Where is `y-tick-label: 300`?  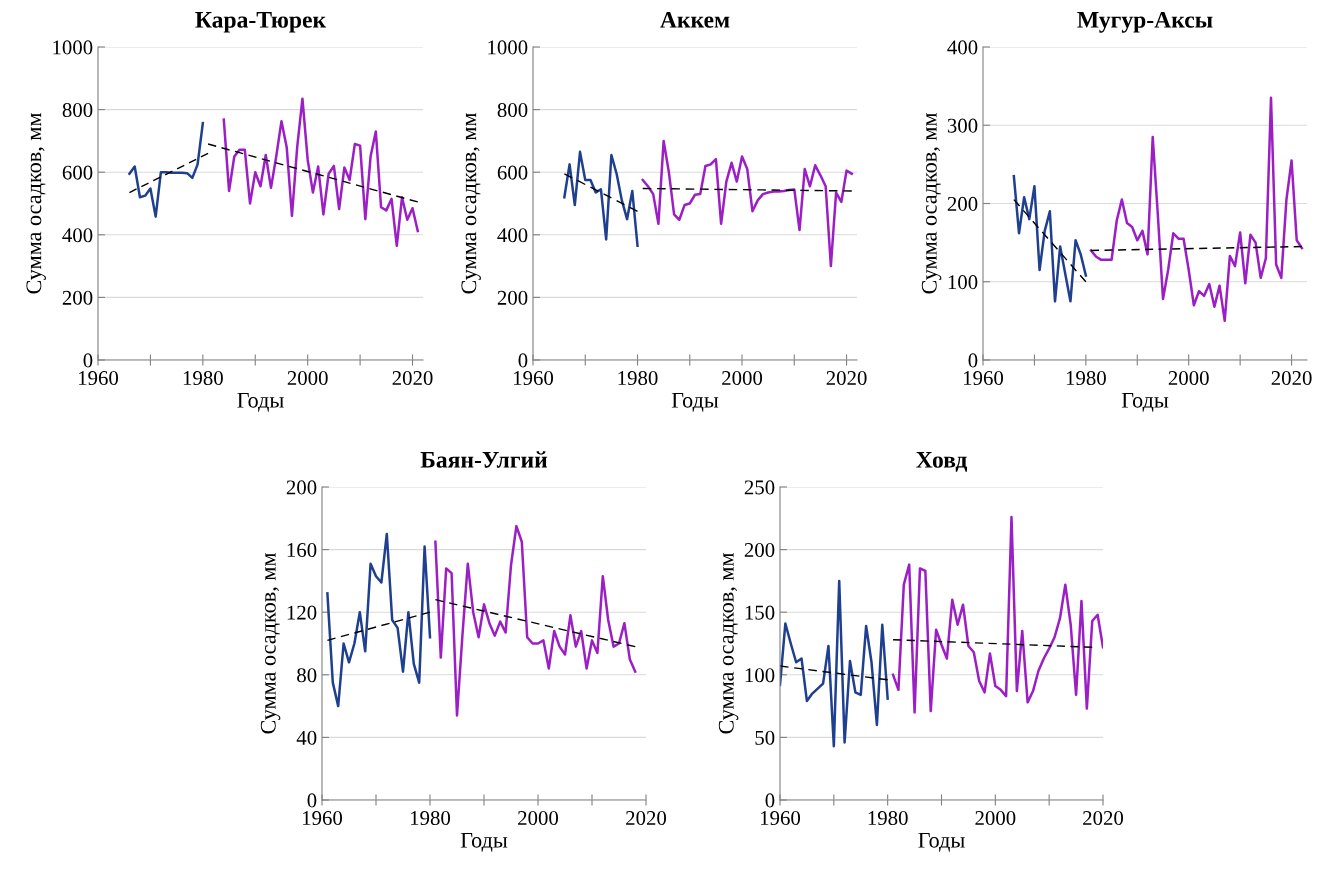
y-tick-label: 300 is located at coordinates (962, 125).